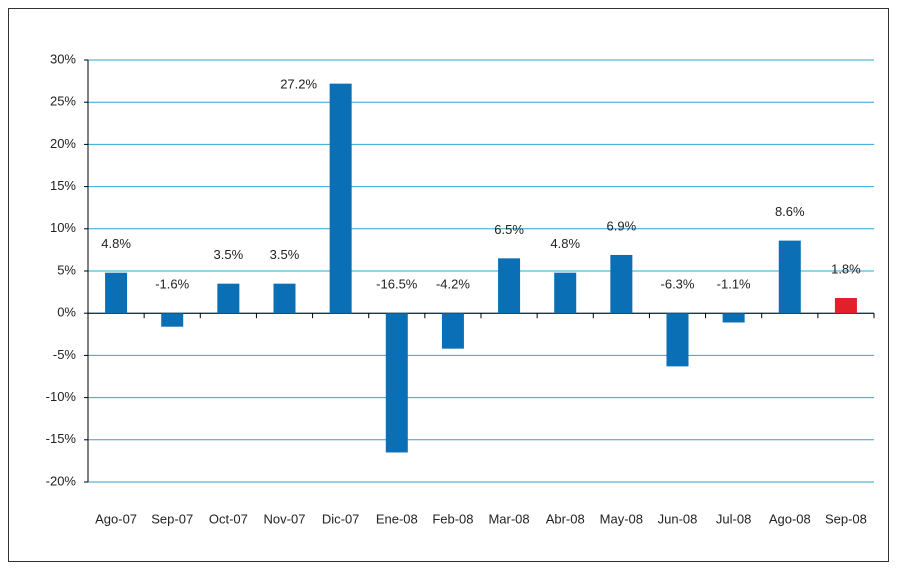  Describe the element at coordinates (846, 518) in the screenshot. I see `x-tick-label: Sep-08` at that location.